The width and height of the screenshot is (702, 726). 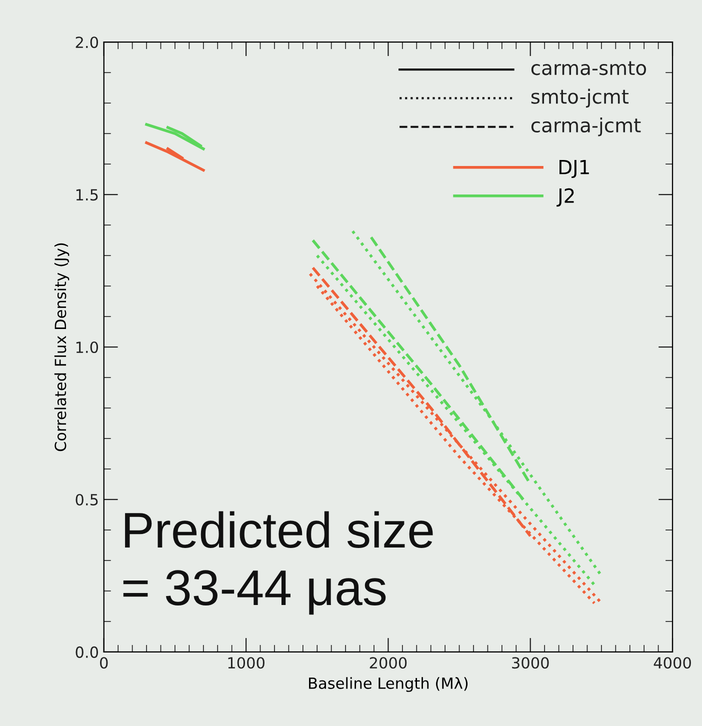 I want to click on y-tick-label: 0.0, so click(x=87, y=652).